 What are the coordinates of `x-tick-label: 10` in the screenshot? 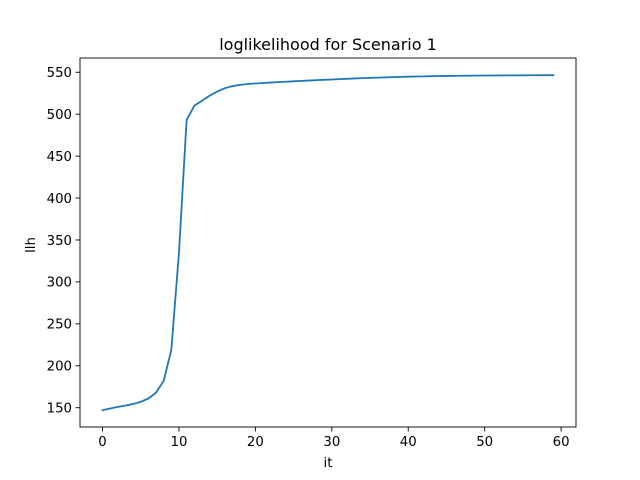 It's located at (179, 442).